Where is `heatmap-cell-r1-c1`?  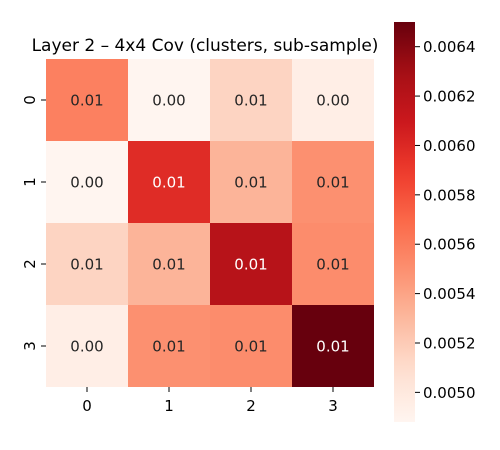
heatmap-cell-r1-c1 is located at coordinates (169, 182).